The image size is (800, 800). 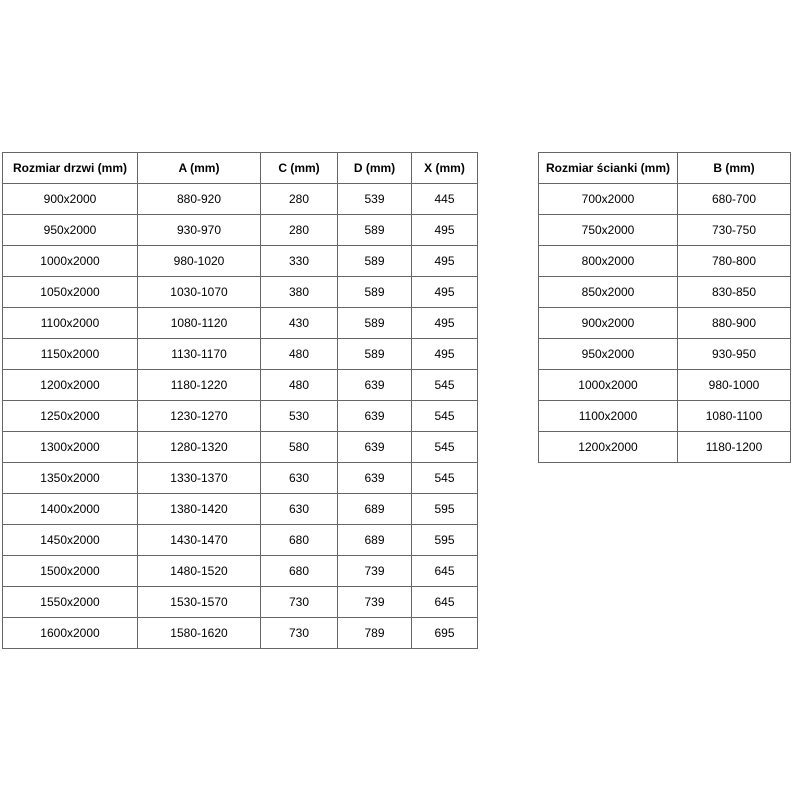 What do you see at coordinates (608, 292) in the screenshot?
I see `table-cell: 850x2000` at bounding box center [608, 292].